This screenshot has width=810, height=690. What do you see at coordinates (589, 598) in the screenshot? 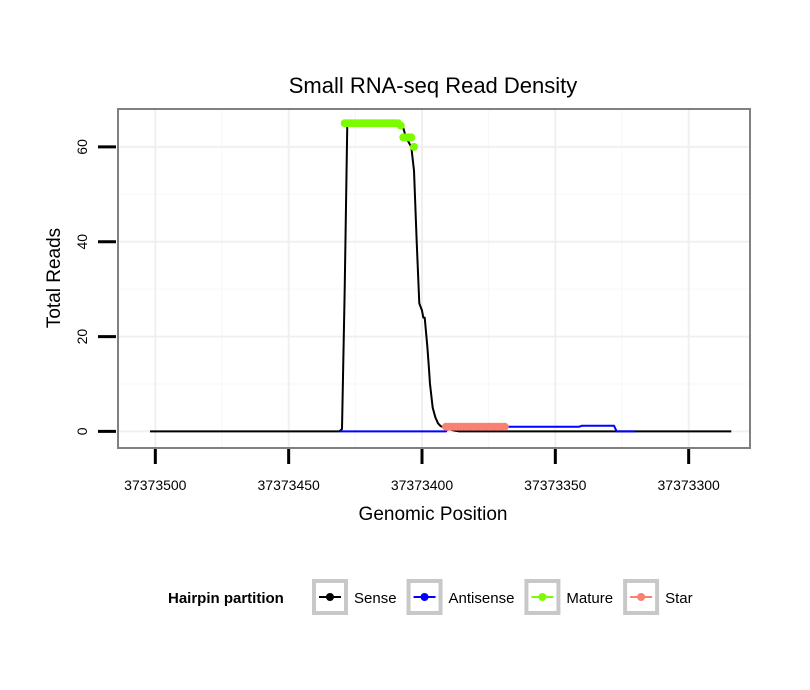
I see `legend-label-mature: Mature` at bounding box center [589, 598].